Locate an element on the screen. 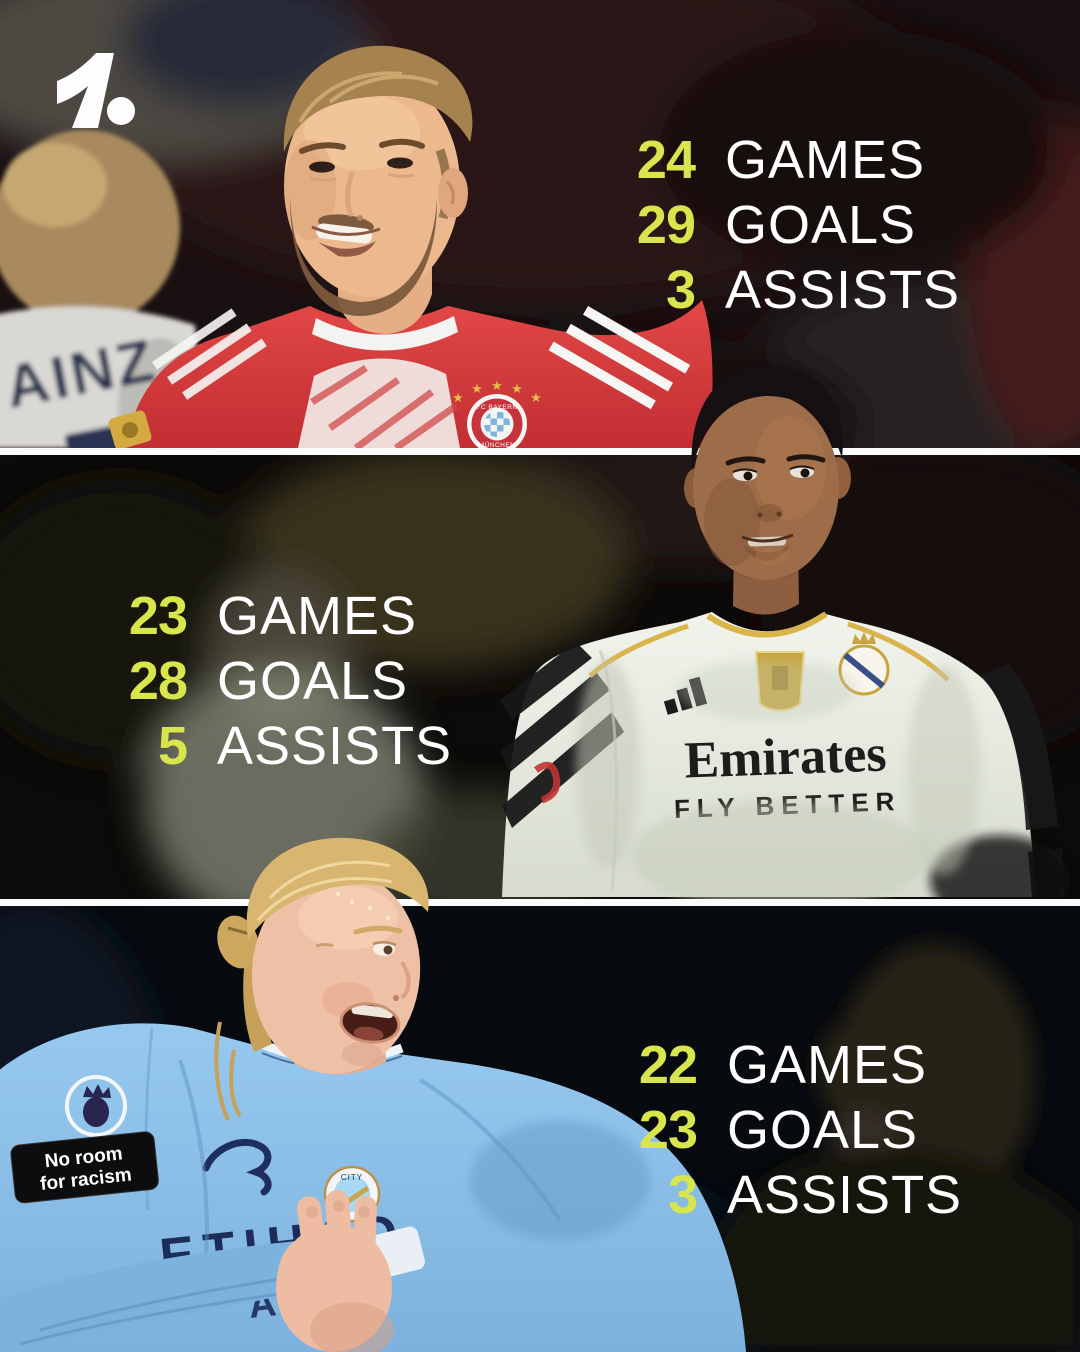  stats-block-kane: 24 GAMES 29 GOALS 3 ASSISTS is located at coordinates (792, 225).